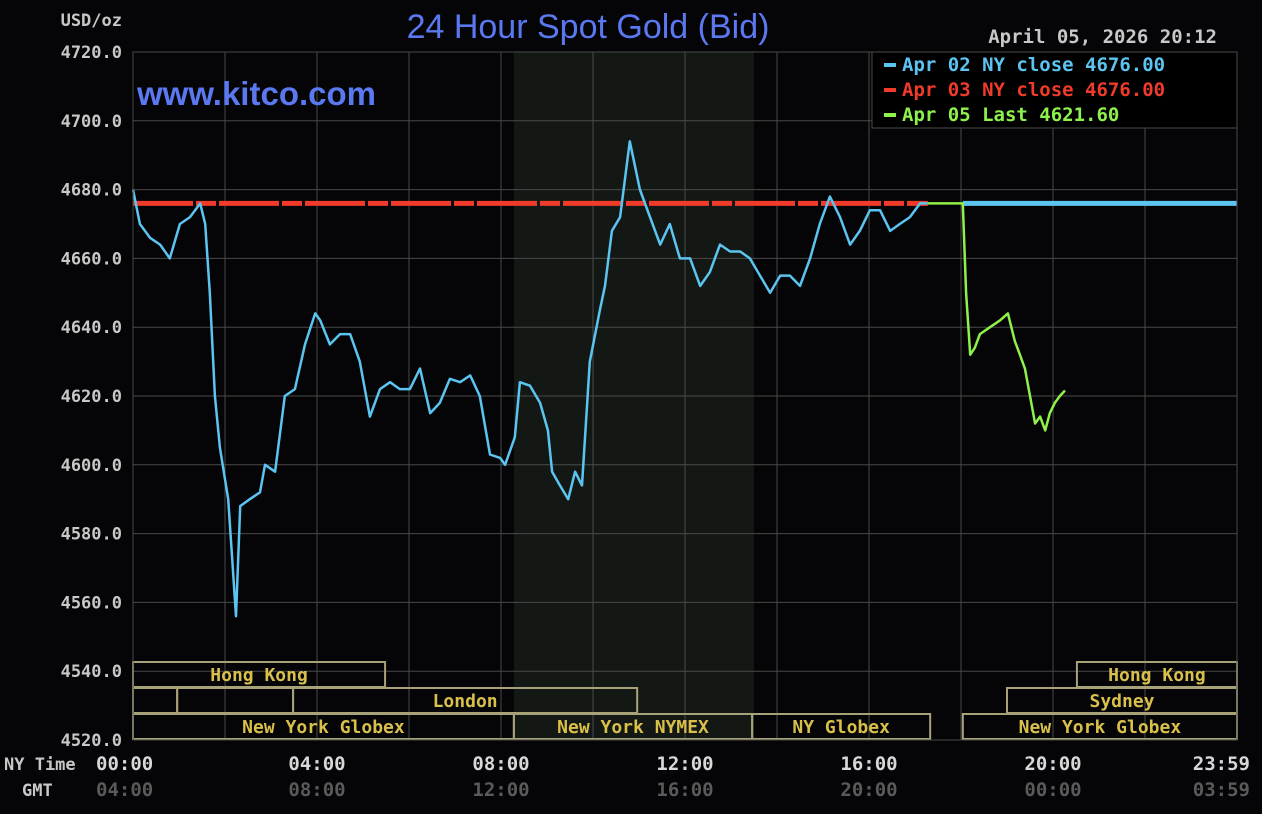  Describe the element at coordinates (91, 122) in the screenshot. I see `y-tick-label: 4700.0` at that location.